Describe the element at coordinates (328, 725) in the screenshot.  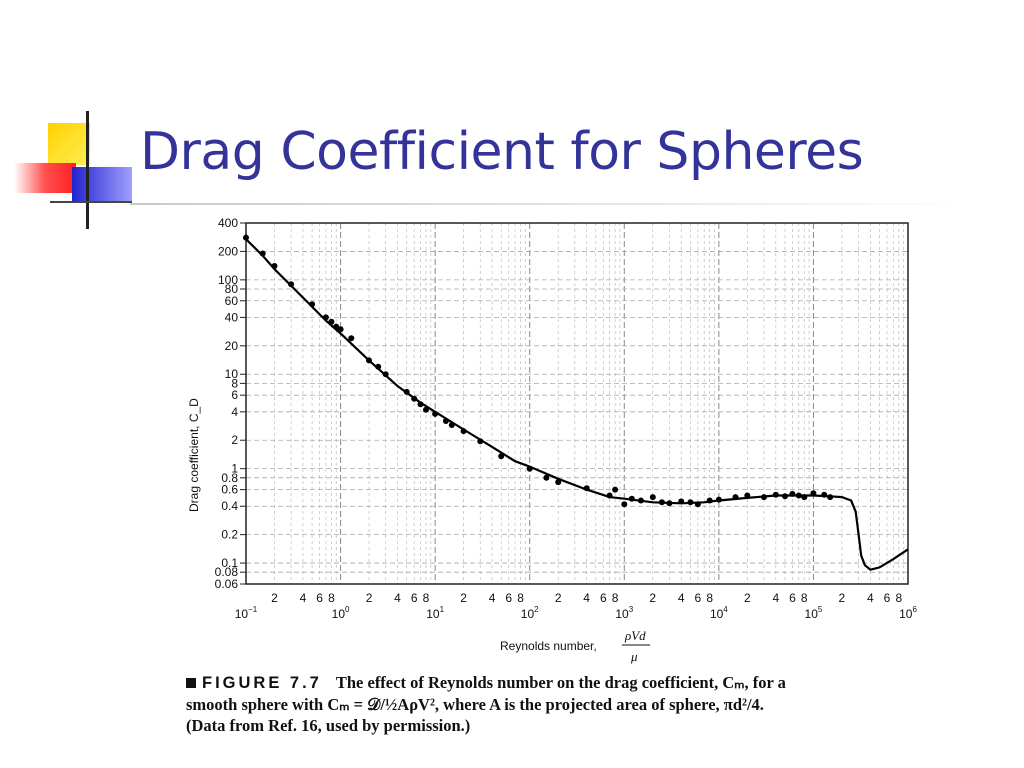
I see `caption-line-3: (Data from Ref. 16, used by permission.)` at that location.